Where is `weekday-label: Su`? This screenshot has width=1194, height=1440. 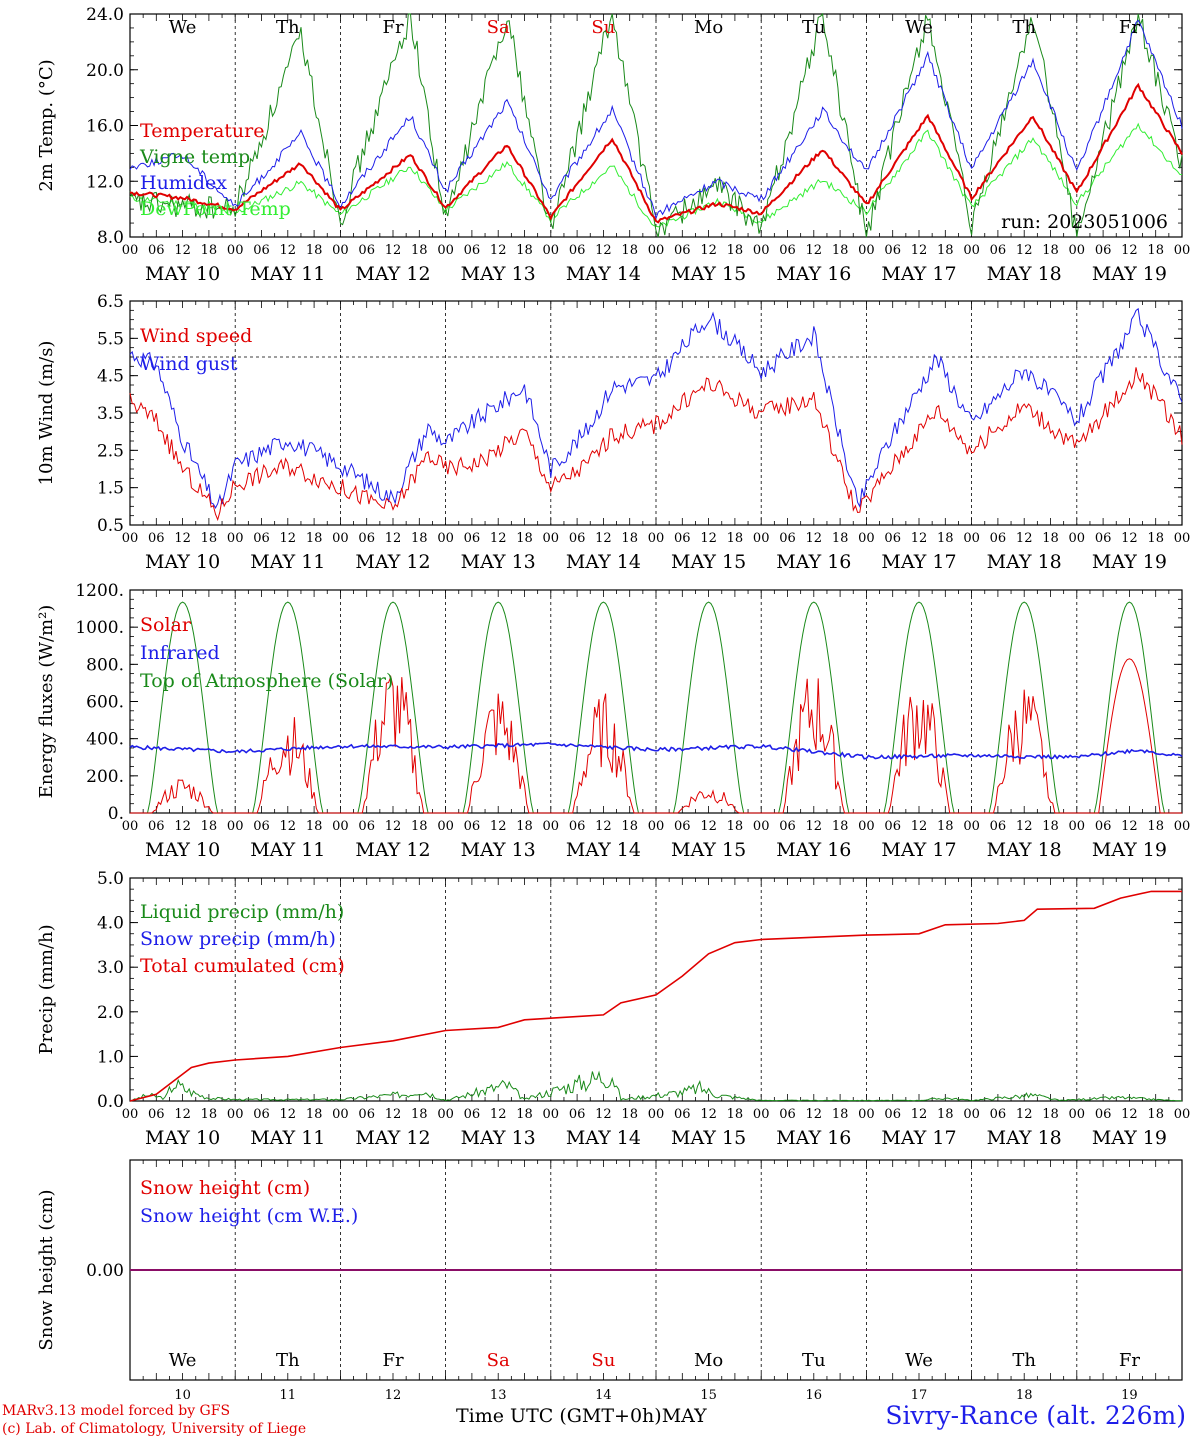
weekday-label: Su is located at coordinates (603, 27).